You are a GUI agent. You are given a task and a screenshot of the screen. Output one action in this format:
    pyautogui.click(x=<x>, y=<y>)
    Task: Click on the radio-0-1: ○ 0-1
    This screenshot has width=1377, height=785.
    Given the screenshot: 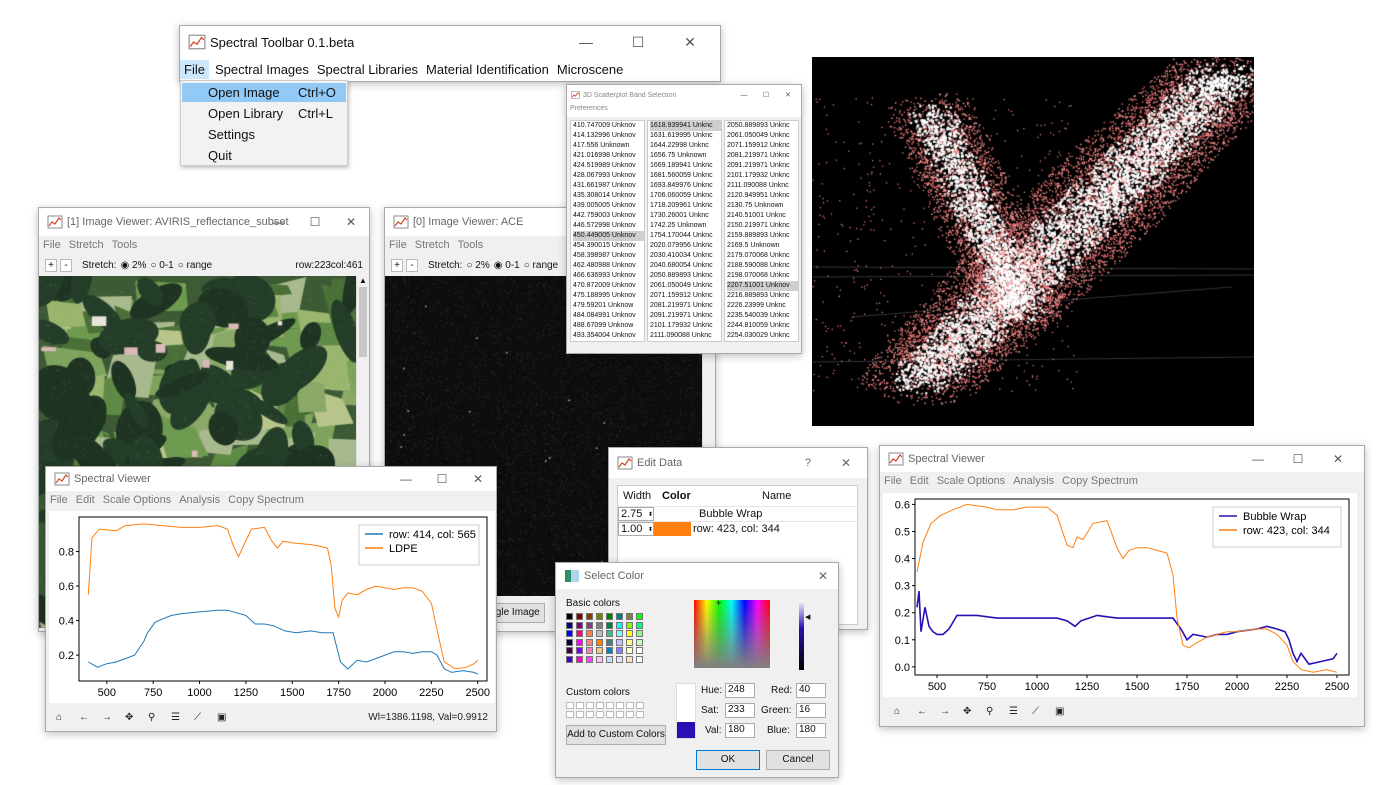 What is the action you would take?
    pyautogui.click(x=162, y=265)
    